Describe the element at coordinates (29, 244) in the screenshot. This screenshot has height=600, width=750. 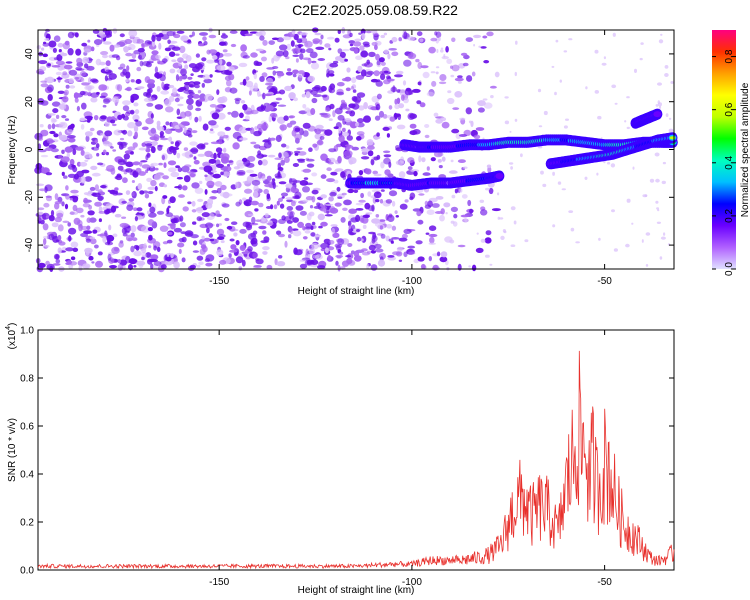
I see `spectrogram-y-tick-label: -40` at that location.